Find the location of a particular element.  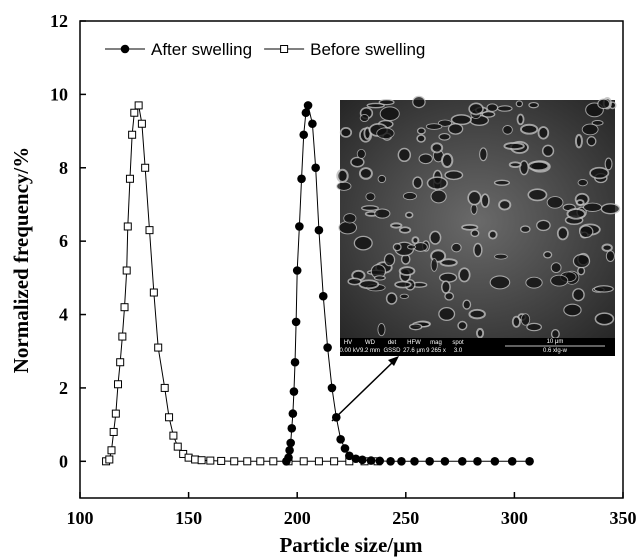

info-value: 10.00 kV is located at coordinates (348, 351).